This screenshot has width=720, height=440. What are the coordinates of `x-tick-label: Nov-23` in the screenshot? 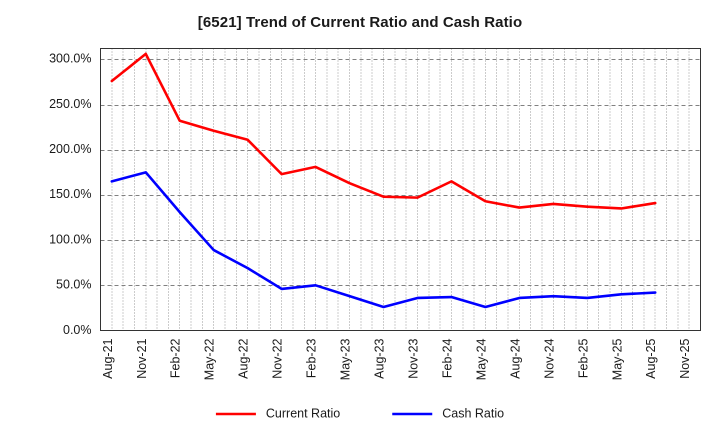 It's located at (413, 358).